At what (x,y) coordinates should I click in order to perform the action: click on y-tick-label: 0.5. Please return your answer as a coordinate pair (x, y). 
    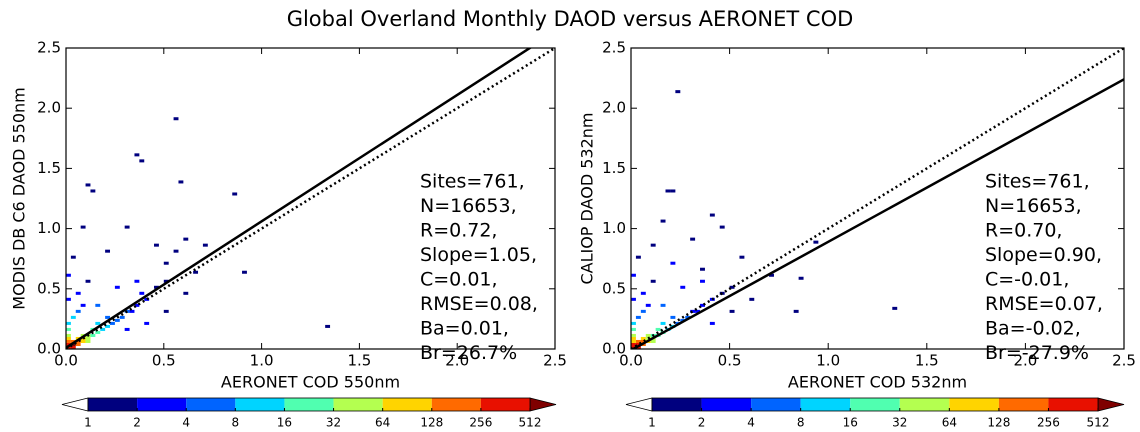
    Looking at the image, I should click on (614, 288).